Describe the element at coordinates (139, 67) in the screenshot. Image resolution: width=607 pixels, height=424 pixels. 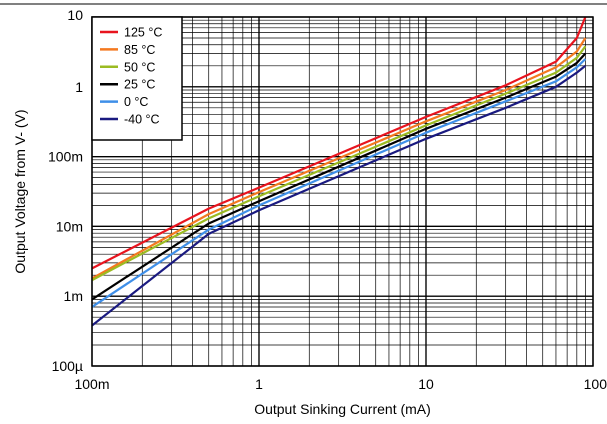
I see `legend-label: 50 °C` at that location.